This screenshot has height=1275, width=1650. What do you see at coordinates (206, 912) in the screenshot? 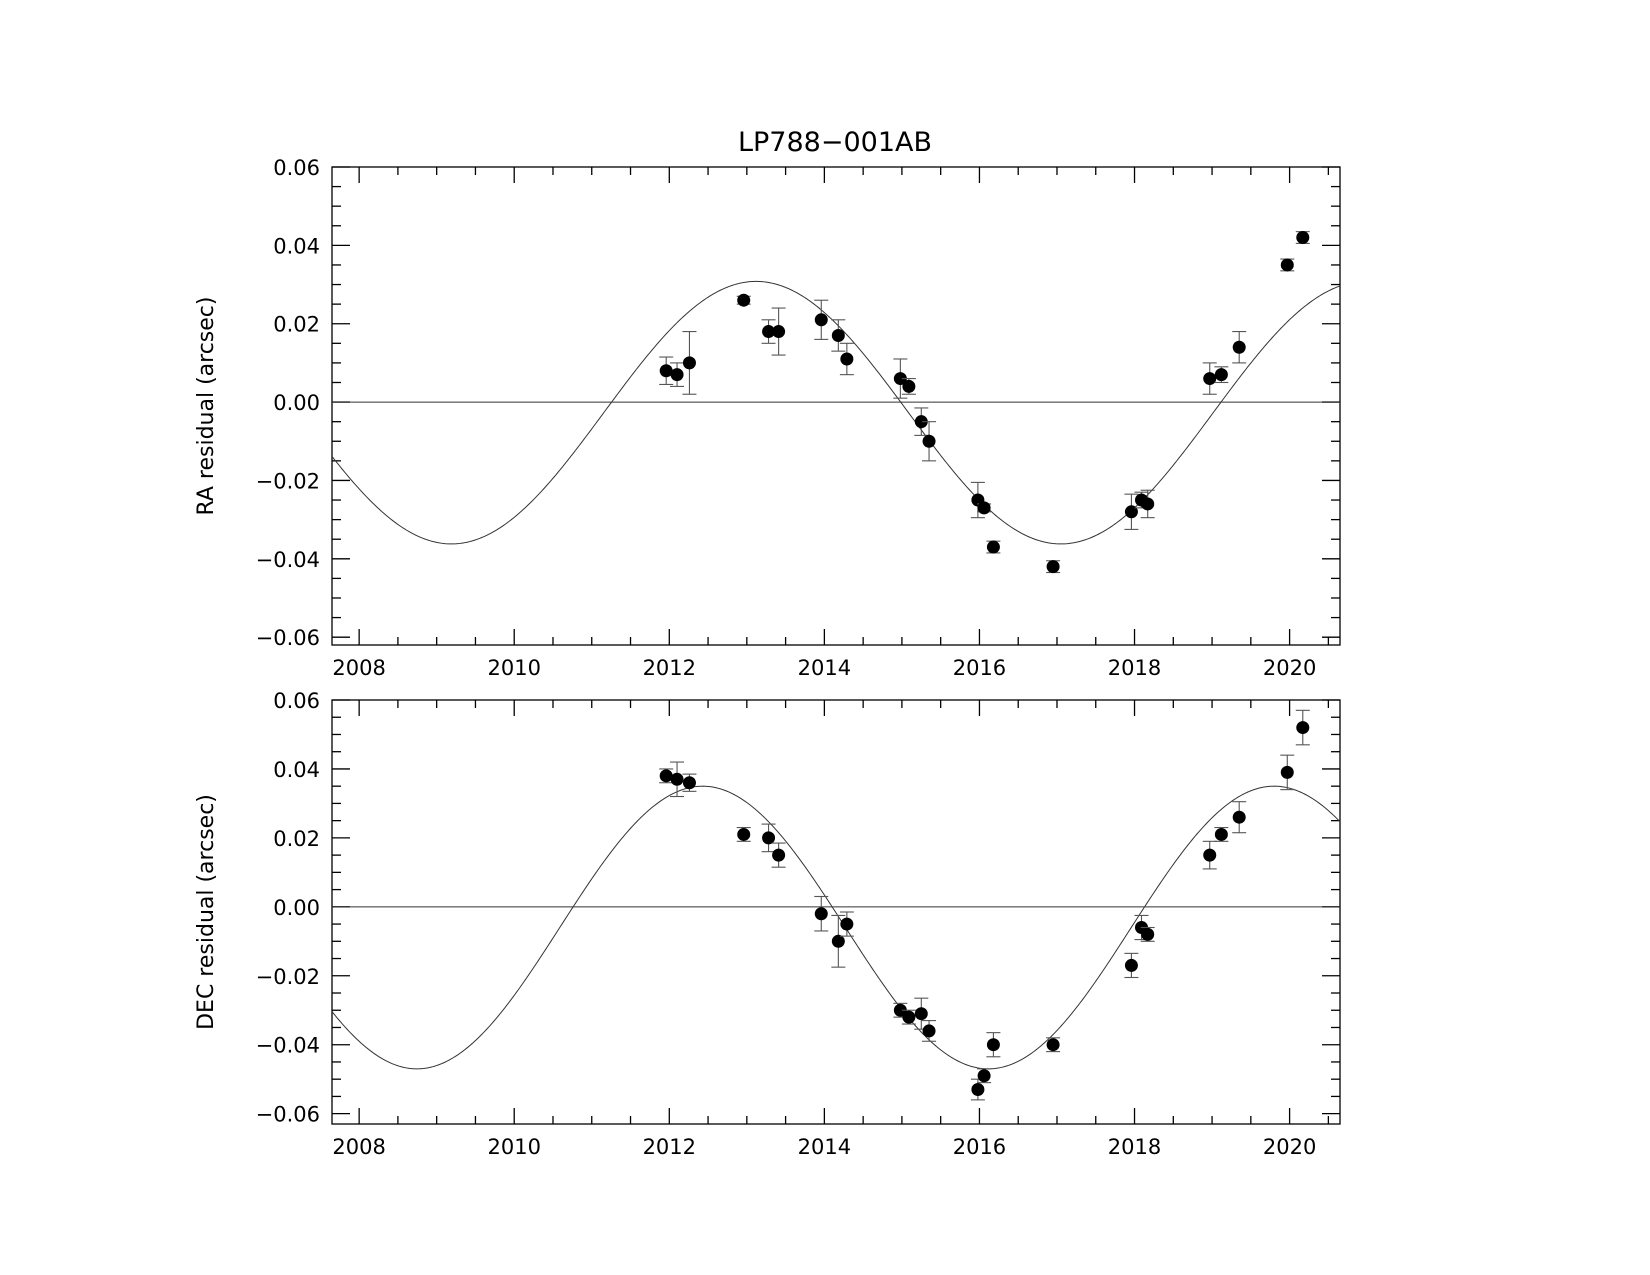
I see `y-axis-label: DEC residual (arcsec)` at bounding box center [206, 912].